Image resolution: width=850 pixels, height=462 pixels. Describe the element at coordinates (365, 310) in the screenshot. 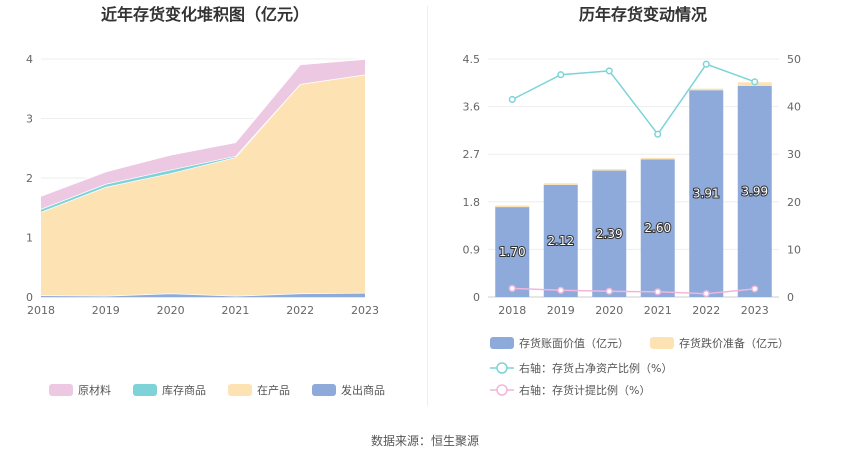

I see `left-x-tick-label: 2023` at that location.